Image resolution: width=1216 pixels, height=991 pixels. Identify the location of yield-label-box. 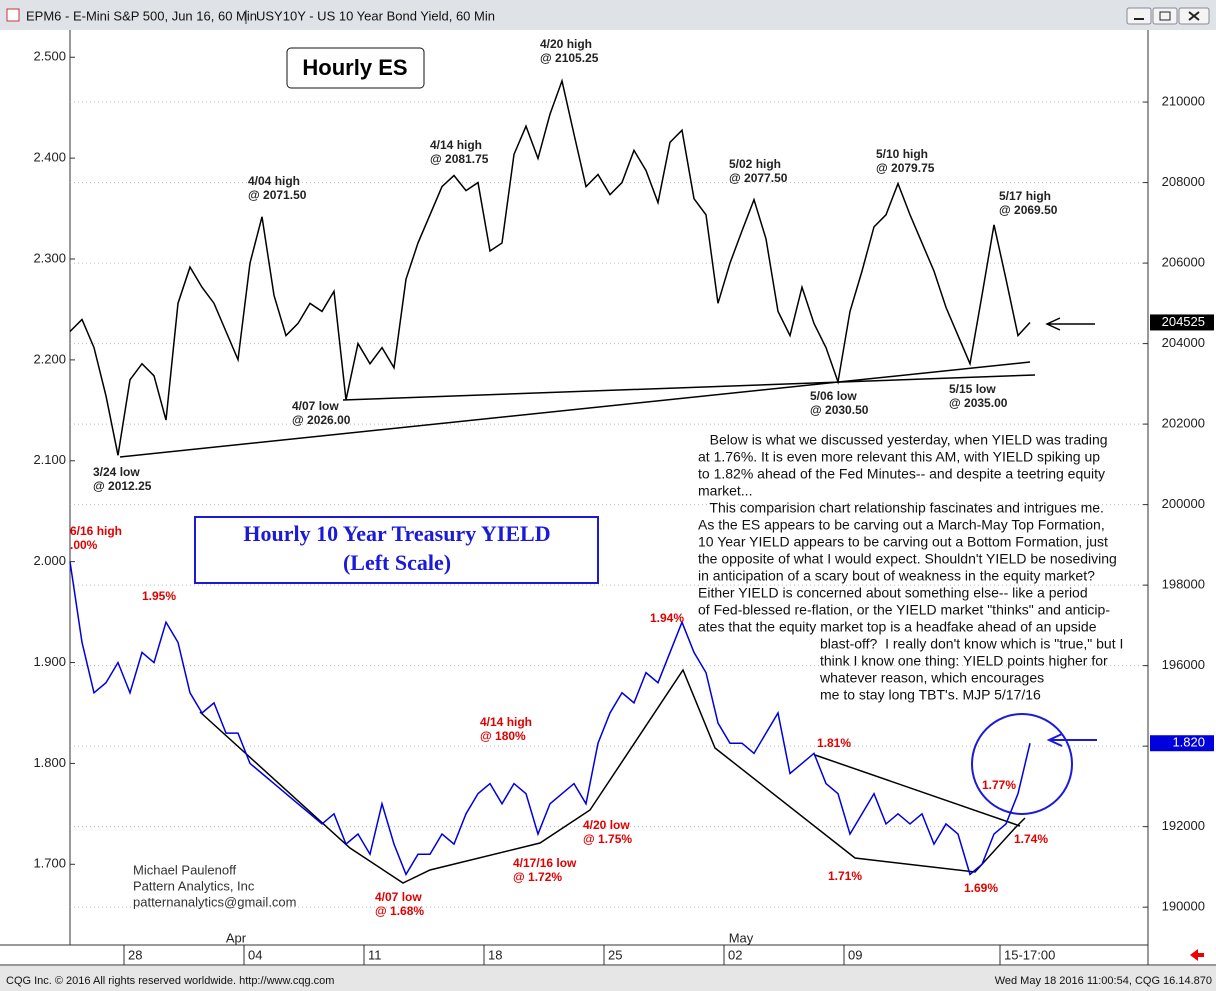
(396, 550).